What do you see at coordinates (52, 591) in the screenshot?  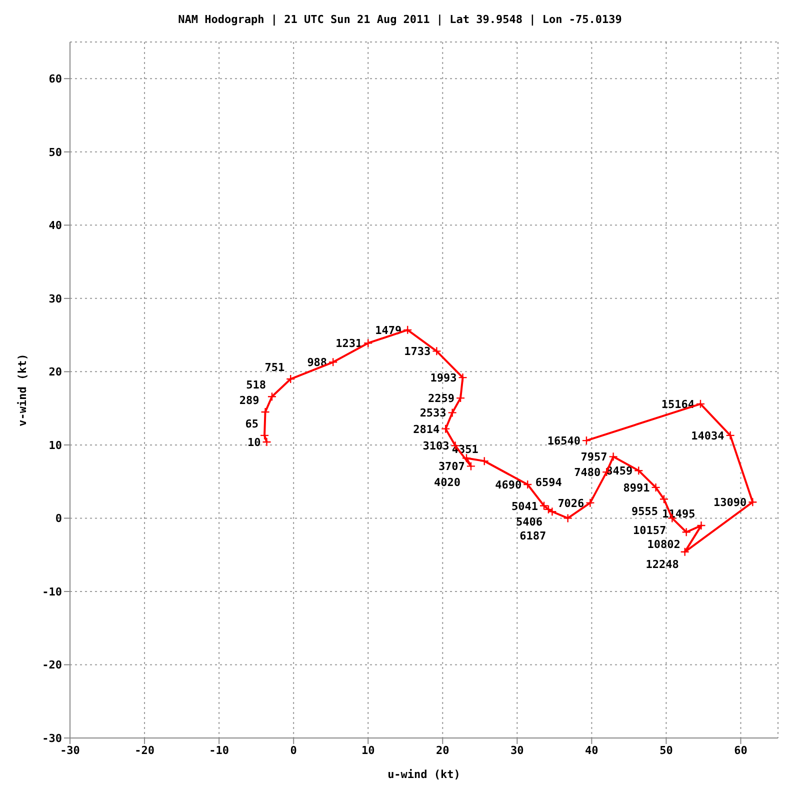 I see `y-tick-label: -10` at bounding box center [52, 591].